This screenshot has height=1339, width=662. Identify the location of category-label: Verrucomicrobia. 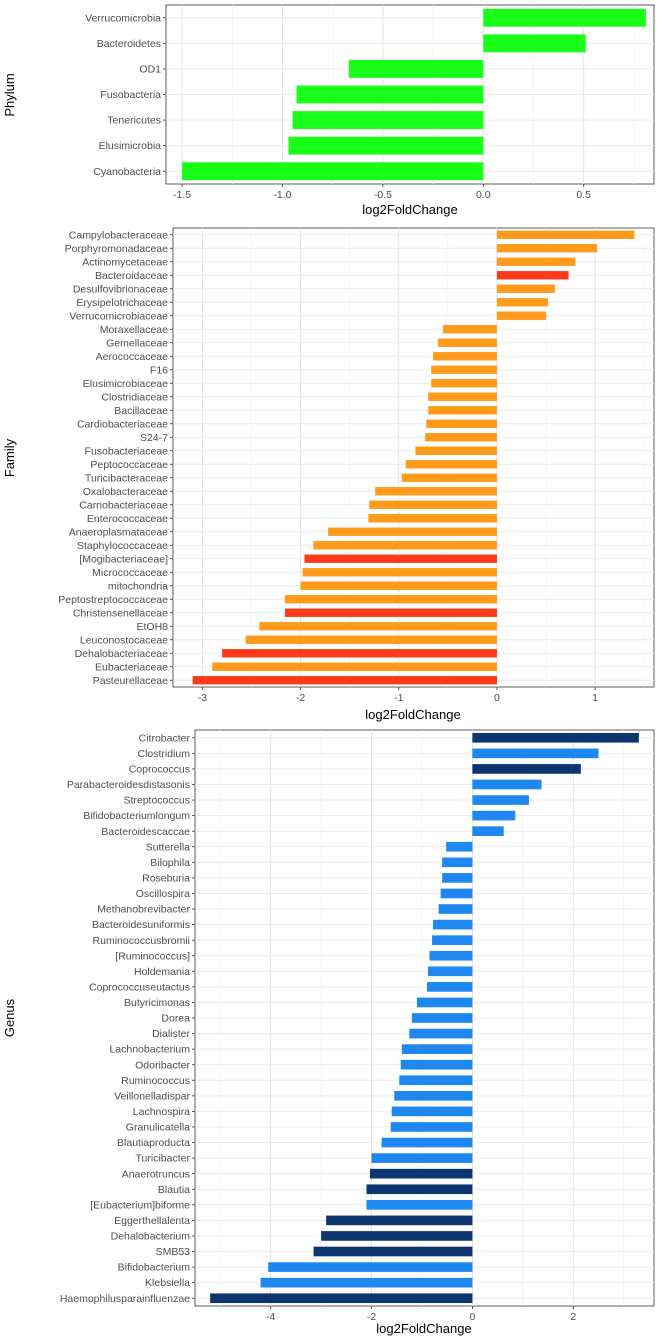
(123, 18).